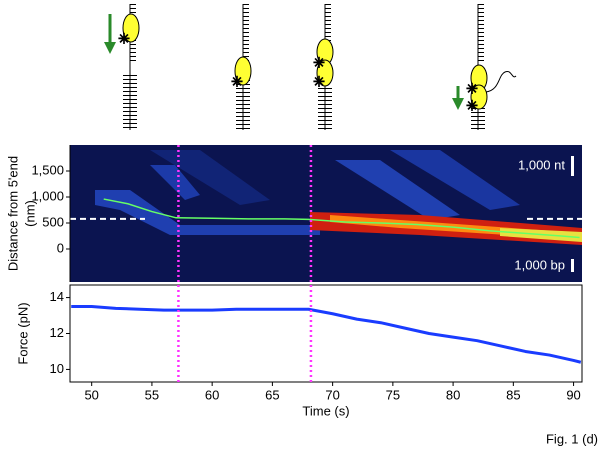  I want to click on y-tick-label: 10, so click(57, 368).